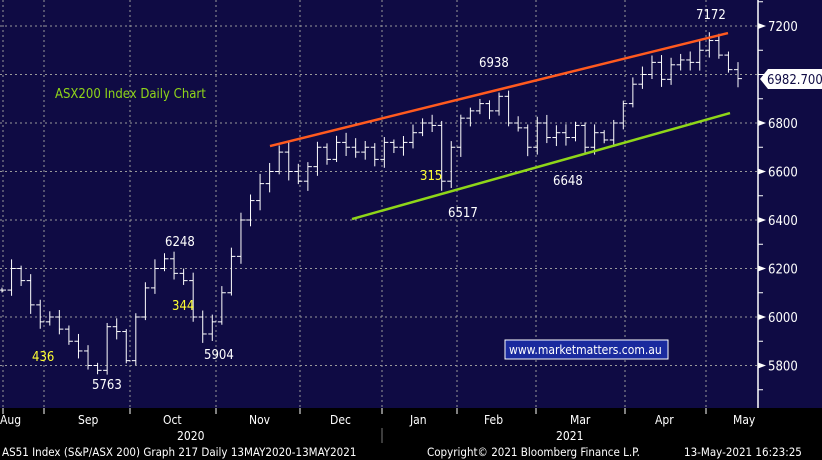 The height and width of the screenshot is (460, 822). I want to click on support-trendline, so click(541, 166).